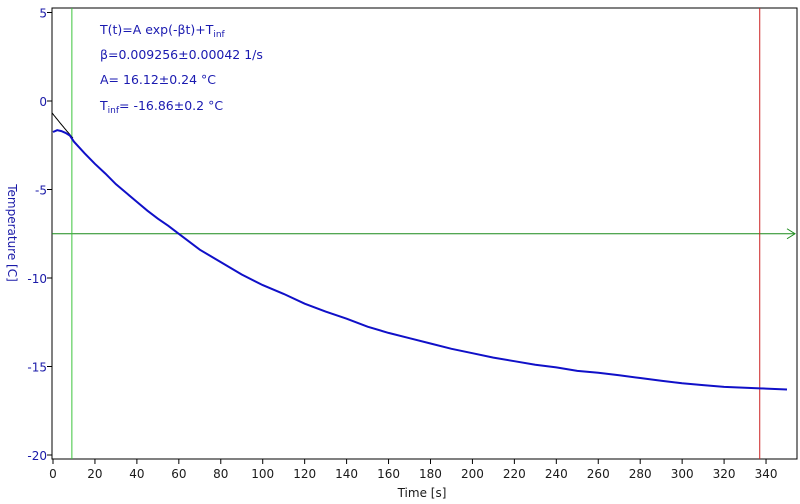  Describe the element at coordinates (514, 474) in the screenshot. I see `x-tick-label: 220` at that location.